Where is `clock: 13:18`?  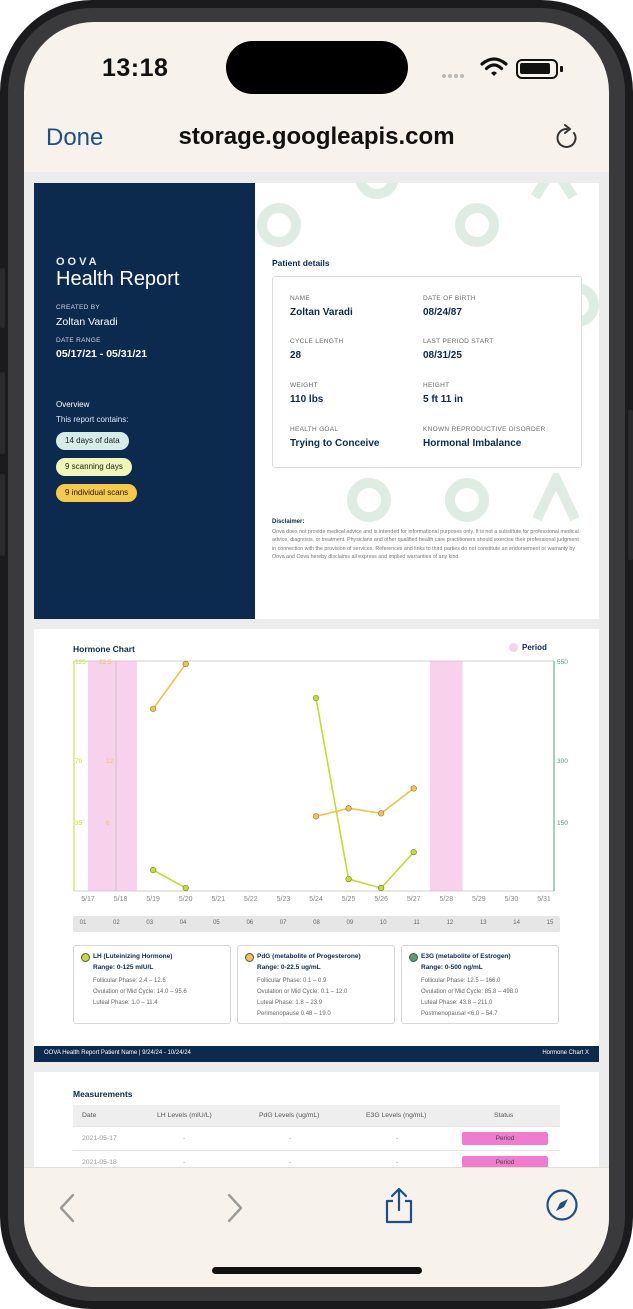
clock: 13:18 is located at coordinates (135, 68).